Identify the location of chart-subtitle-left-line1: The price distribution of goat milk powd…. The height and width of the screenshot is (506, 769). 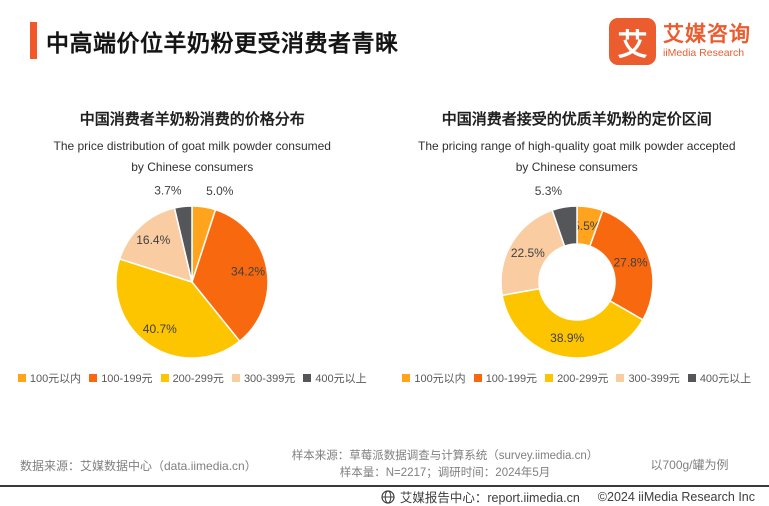
(192, 146).